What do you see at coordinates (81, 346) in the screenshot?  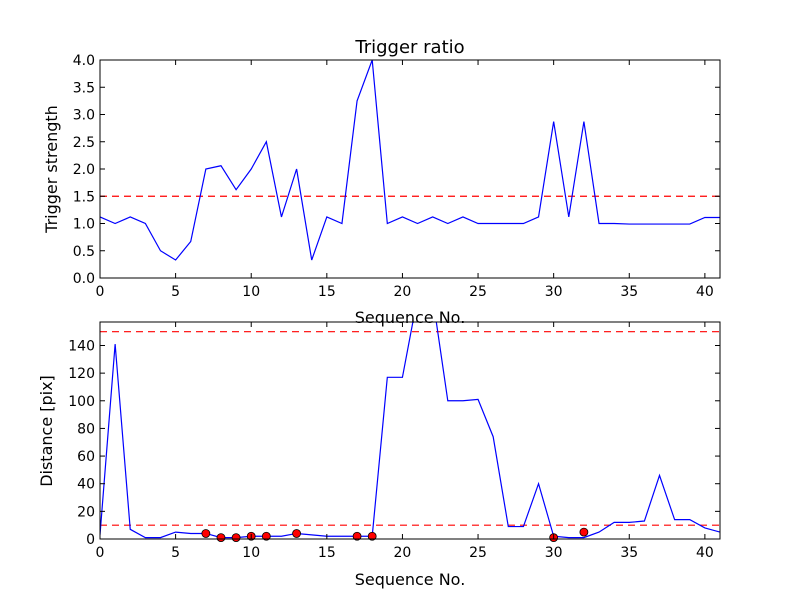 I see `y-tick-label: 140` at bounding box center [81, 346].